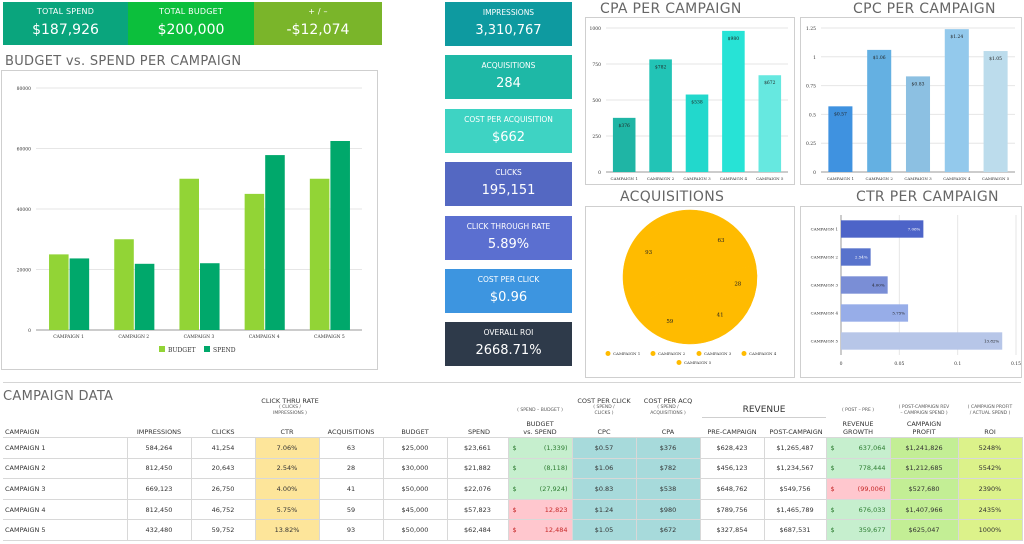 The height and width of the screenshot is (544, 1024). What do you see at coordinates (648, 253) in the screenshot?
I see `pie-data-label: 93` at bounding box center [648, 253].